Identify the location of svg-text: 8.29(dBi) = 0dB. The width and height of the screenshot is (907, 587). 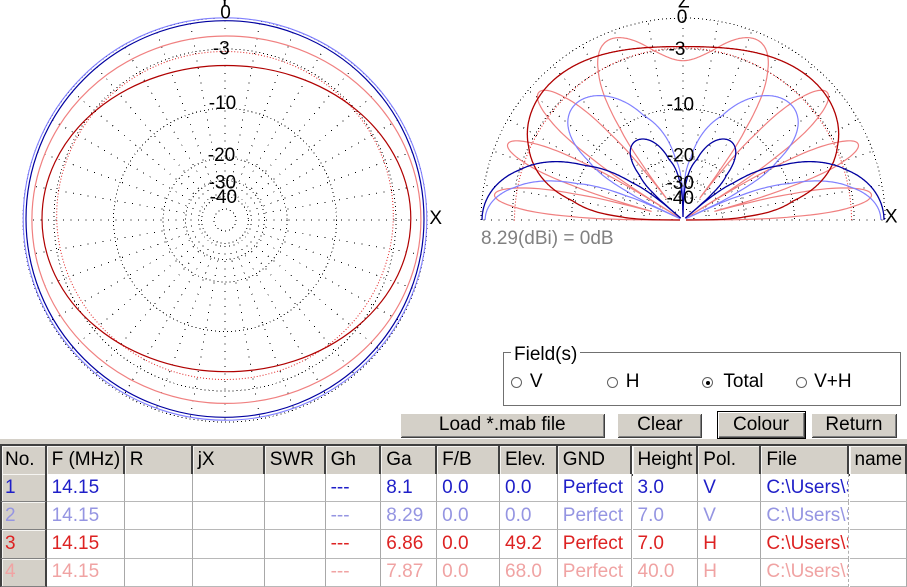
(547, 238).